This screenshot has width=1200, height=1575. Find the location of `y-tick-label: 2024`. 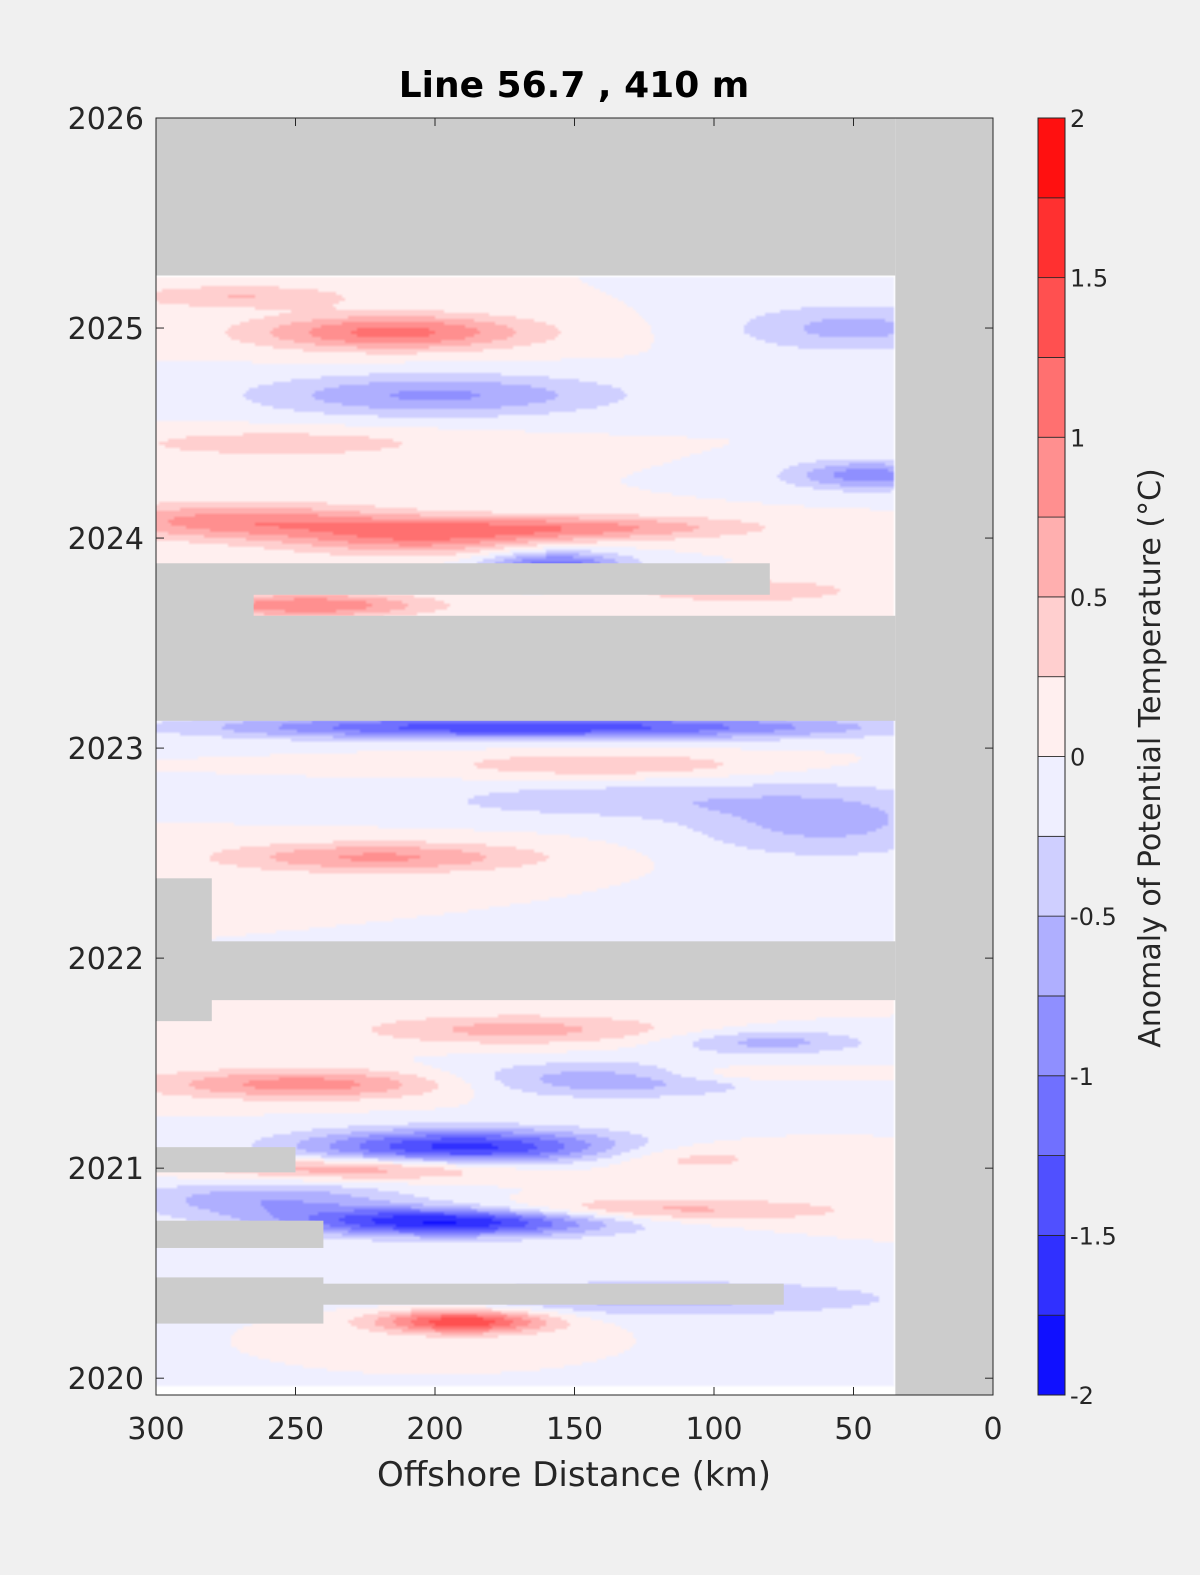

y-tick-label: 2024 is located at coordinates (106, 539).